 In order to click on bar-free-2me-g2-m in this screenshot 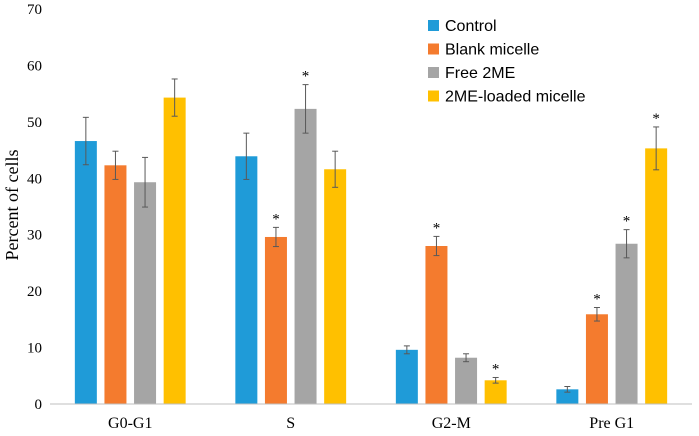, I will do `click(466, 380)`.